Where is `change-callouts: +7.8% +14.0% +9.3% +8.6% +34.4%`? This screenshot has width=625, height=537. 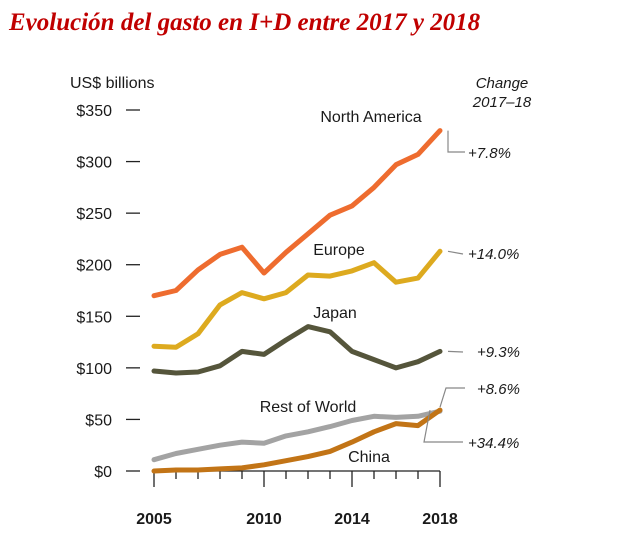
change-callouts: +7.8% +14.0% +9.3% +8.6% +34.4% is located at coordinates (471, 291).